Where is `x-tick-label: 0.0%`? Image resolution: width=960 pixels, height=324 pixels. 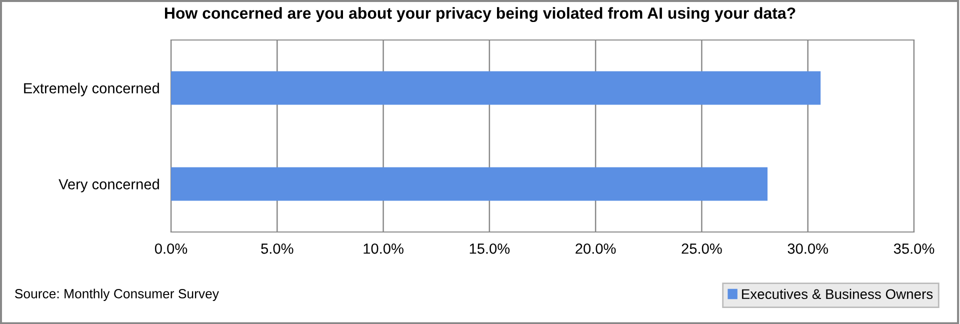 x-tick-label: 0.0% is located at coordinates (171, 248).